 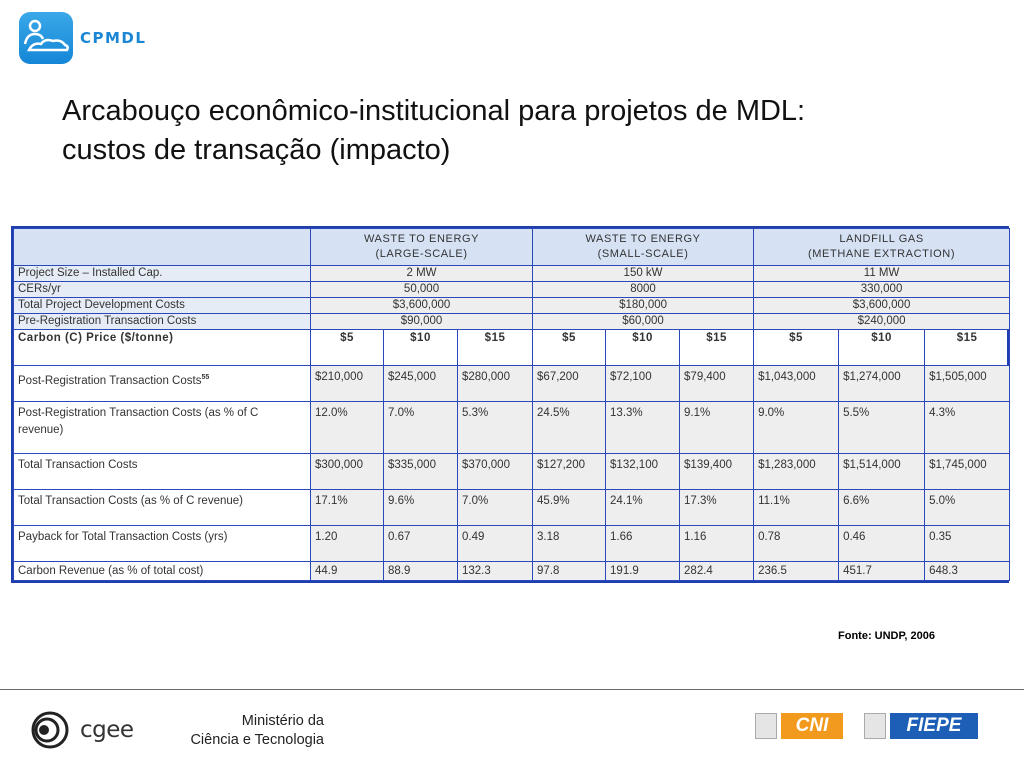 What do you see at coordinates (495, 543) in the screenshot?
I see `data-cell: 0.49` at bounding box center [495, 543].